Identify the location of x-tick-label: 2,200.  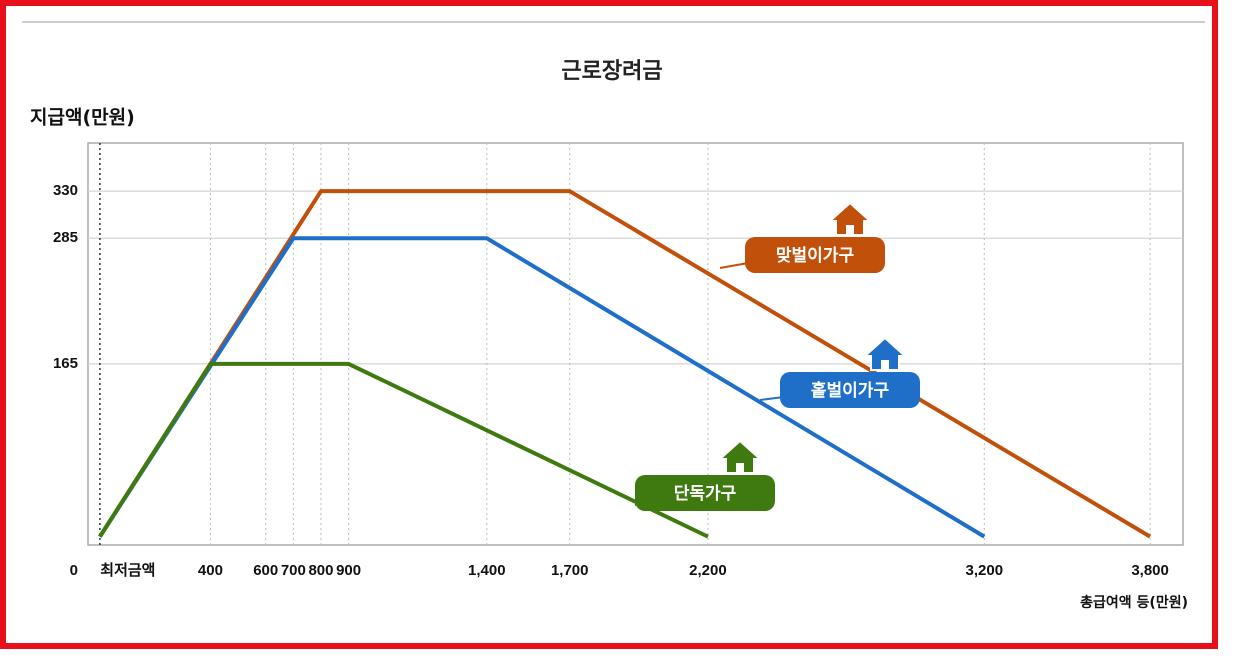
(708, 570).